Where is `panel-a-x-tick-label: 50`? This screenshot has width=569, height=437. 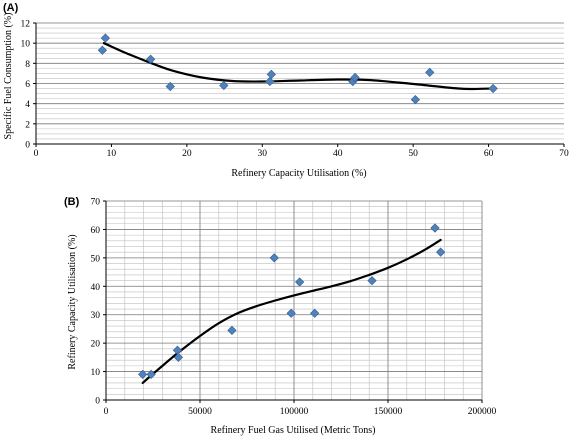 panel-a-x-tick-label: 50 is located at coordinates (413, 154).